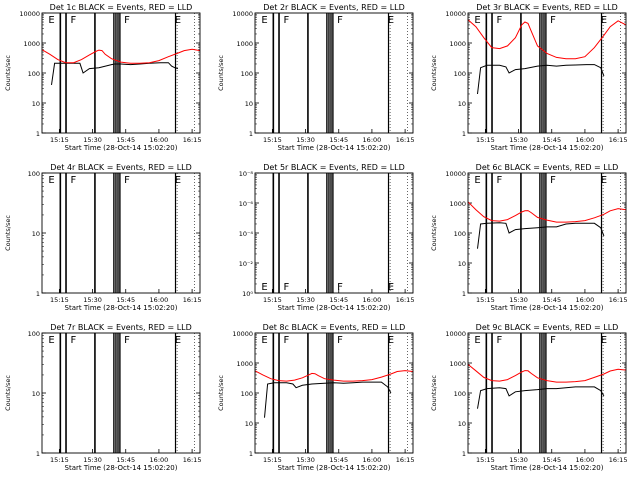 The width and height of the screenshot is (640, 480). Describe the element at coordinates (547, 327) in the screenshot. I see `chart-title: Det 9c BLACK = Events, RED = LLD` at that location.